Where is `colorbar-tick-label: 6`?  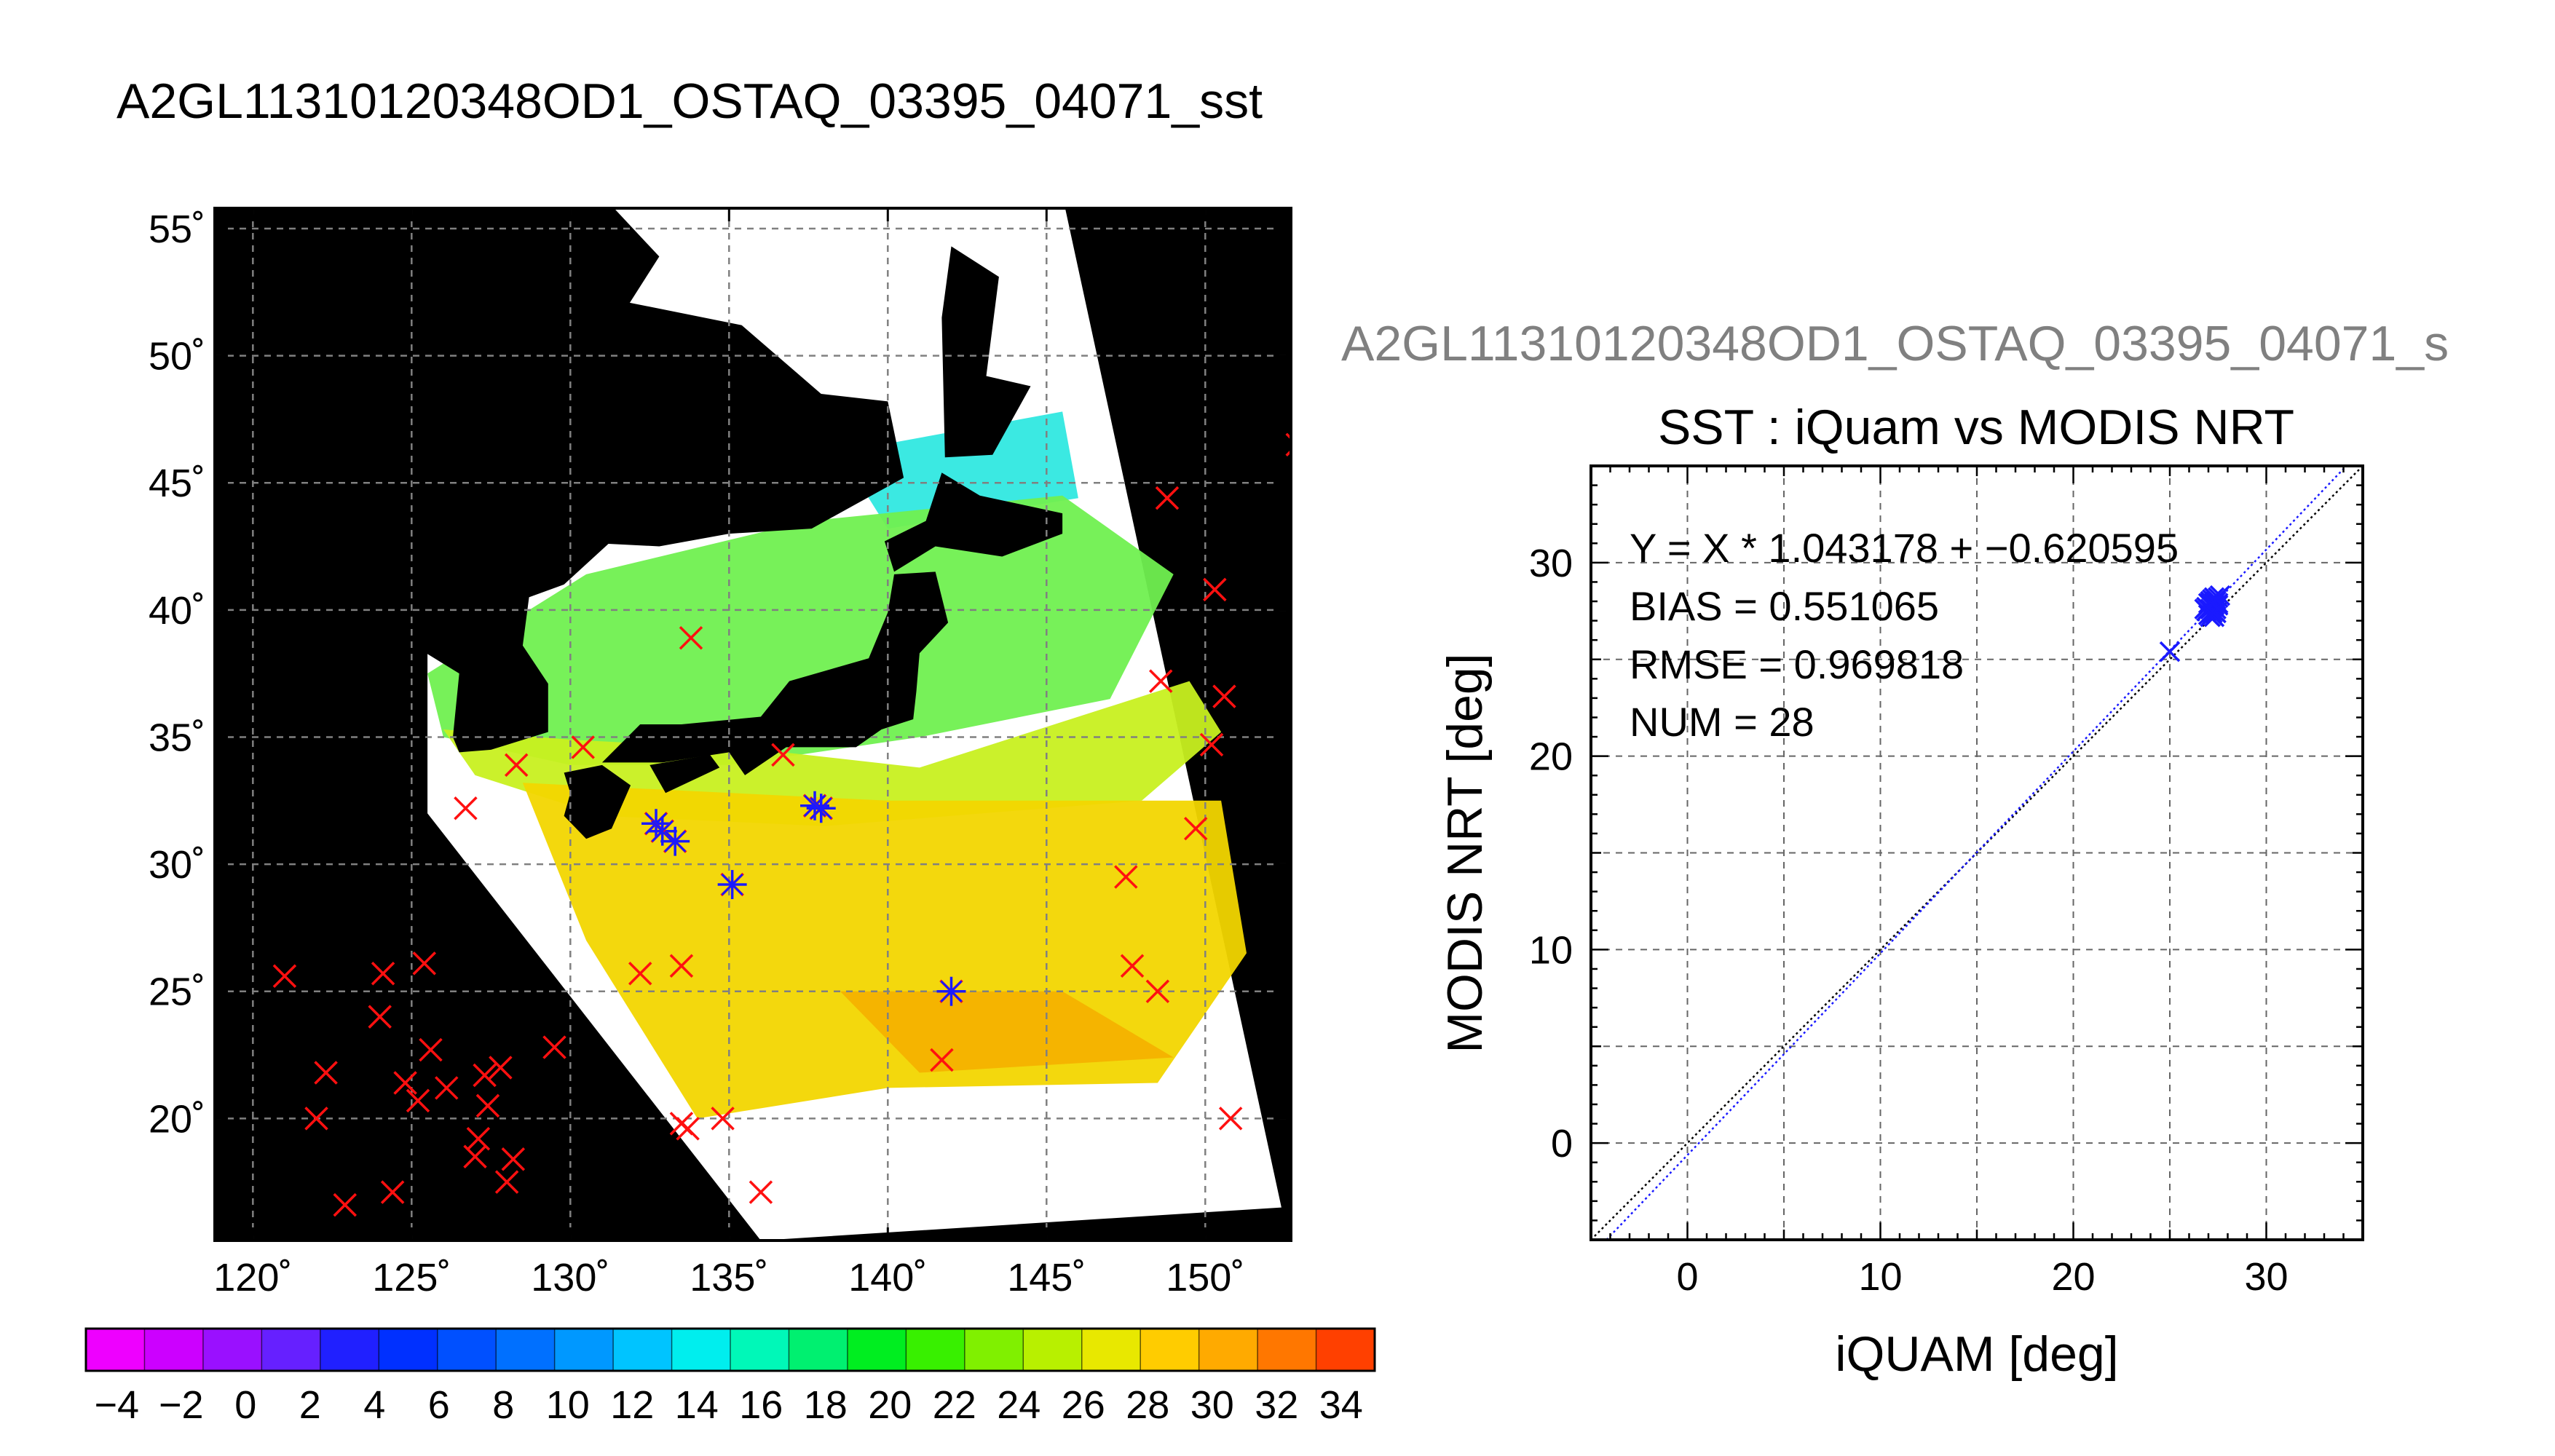
colorbar-tick-label: 6 is located at coordinates (439, 1405).